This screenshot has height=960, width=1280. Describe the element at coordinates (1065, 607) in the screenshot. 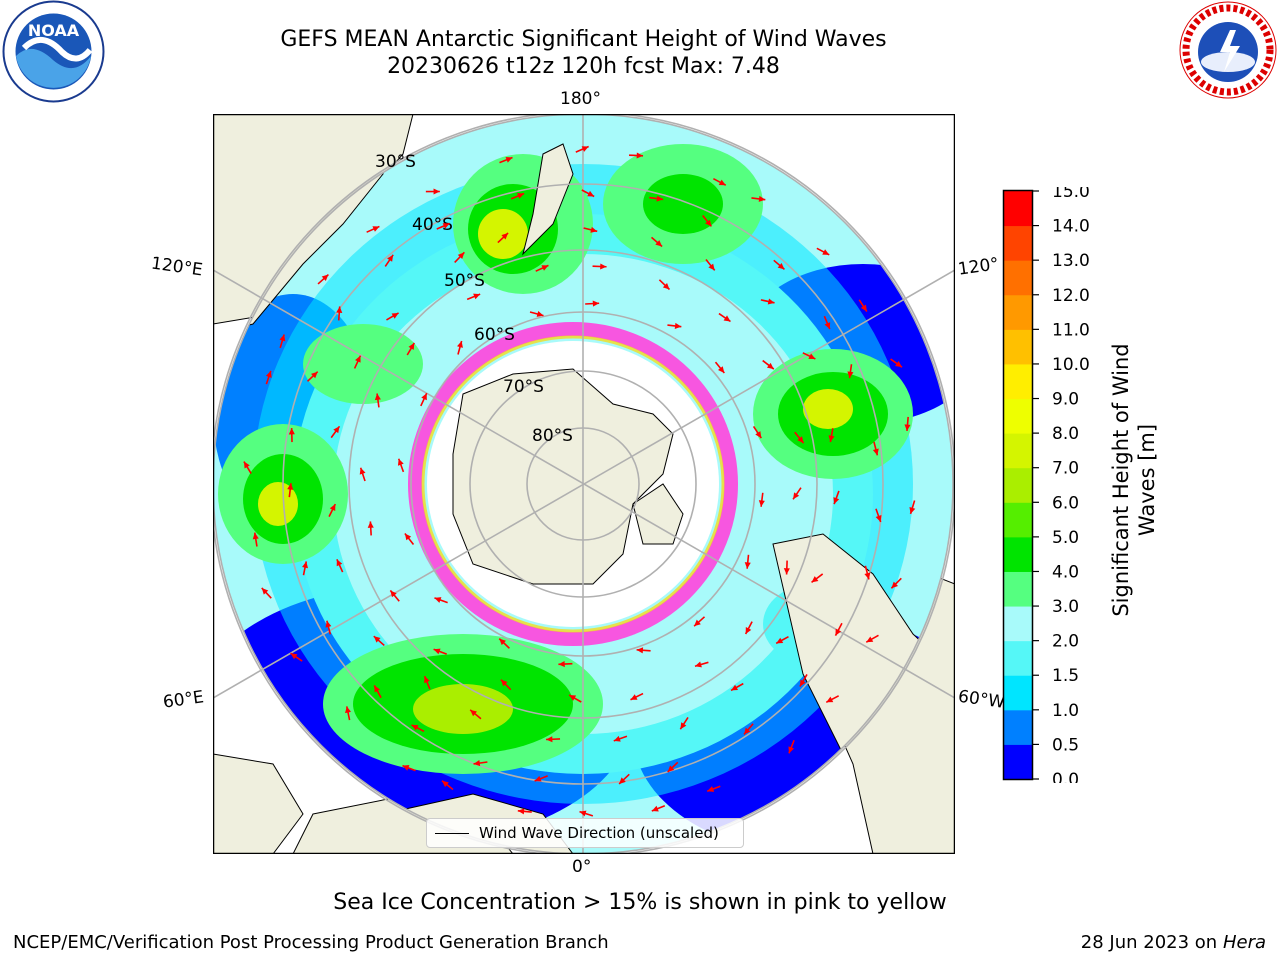

I see `colorbar-tick-label: 3.0` at that location.